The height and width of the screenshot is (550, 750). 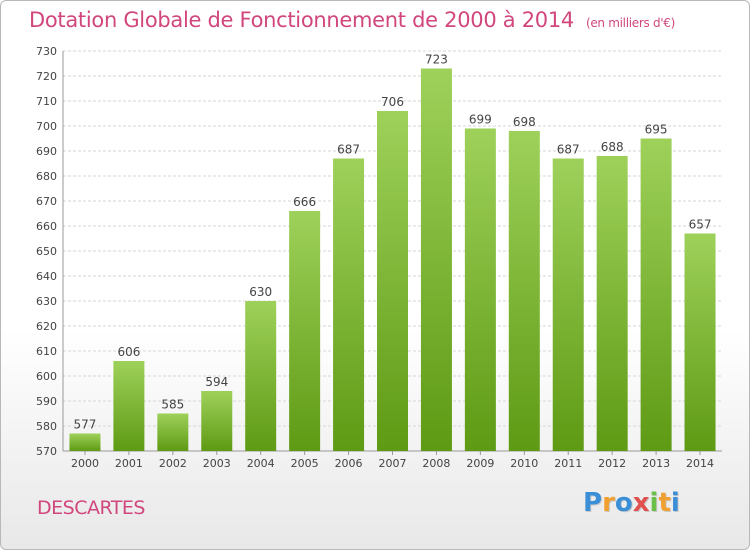 What do you see at coordinates (85, 425) in the screenshot?
I see `data-label-2000: 577` at bounding box center [85, 425].